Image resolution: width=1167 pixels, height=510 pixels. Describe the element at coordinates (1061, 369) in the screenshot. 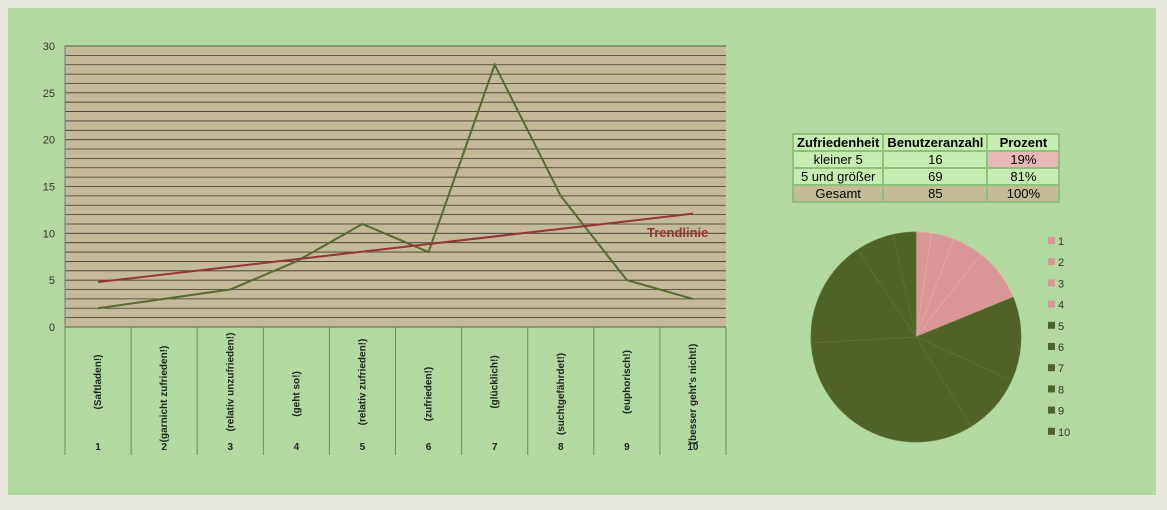

I see `legend-label: 7` at that location.